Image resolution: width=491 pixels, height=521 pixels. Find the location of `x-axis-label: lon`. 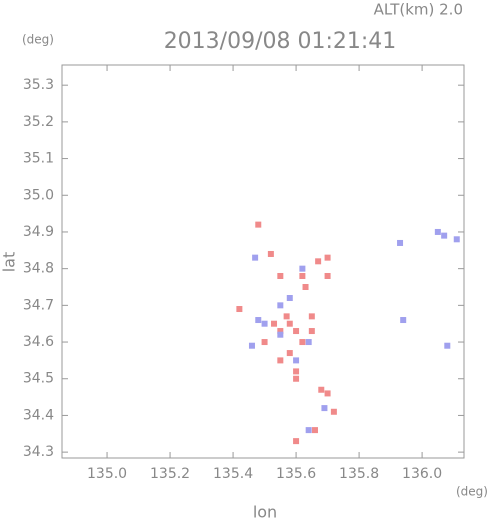

x-axis-label: lon is located at coordinates (265, 512).